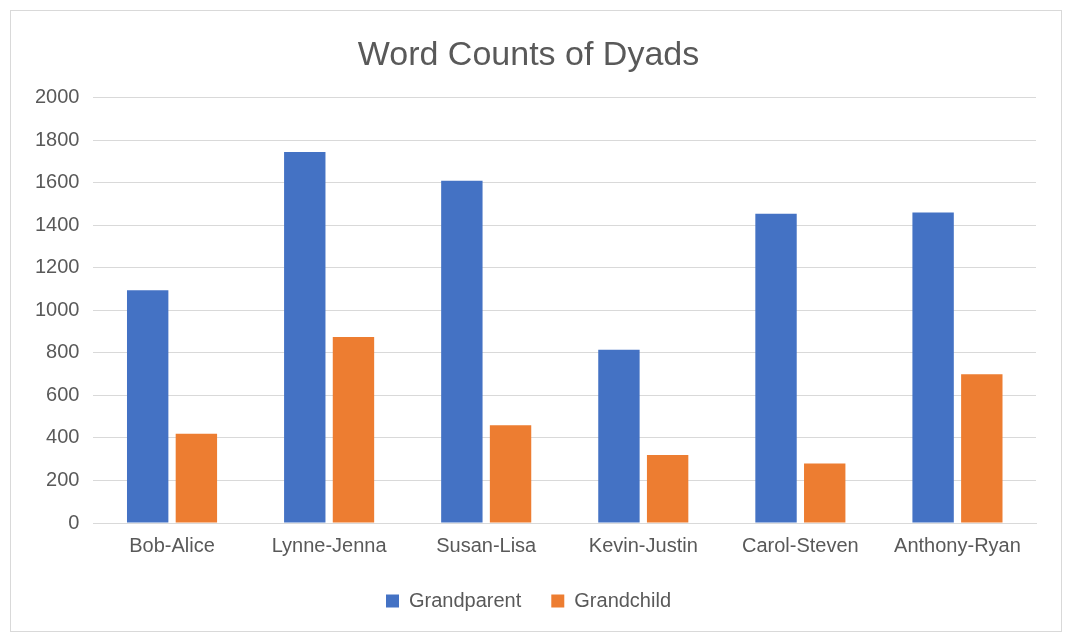  What do you see at coordinates (623, 599) in the screenshot?
I see `legend-label: Grandchild` at bounding box center [623, 599].